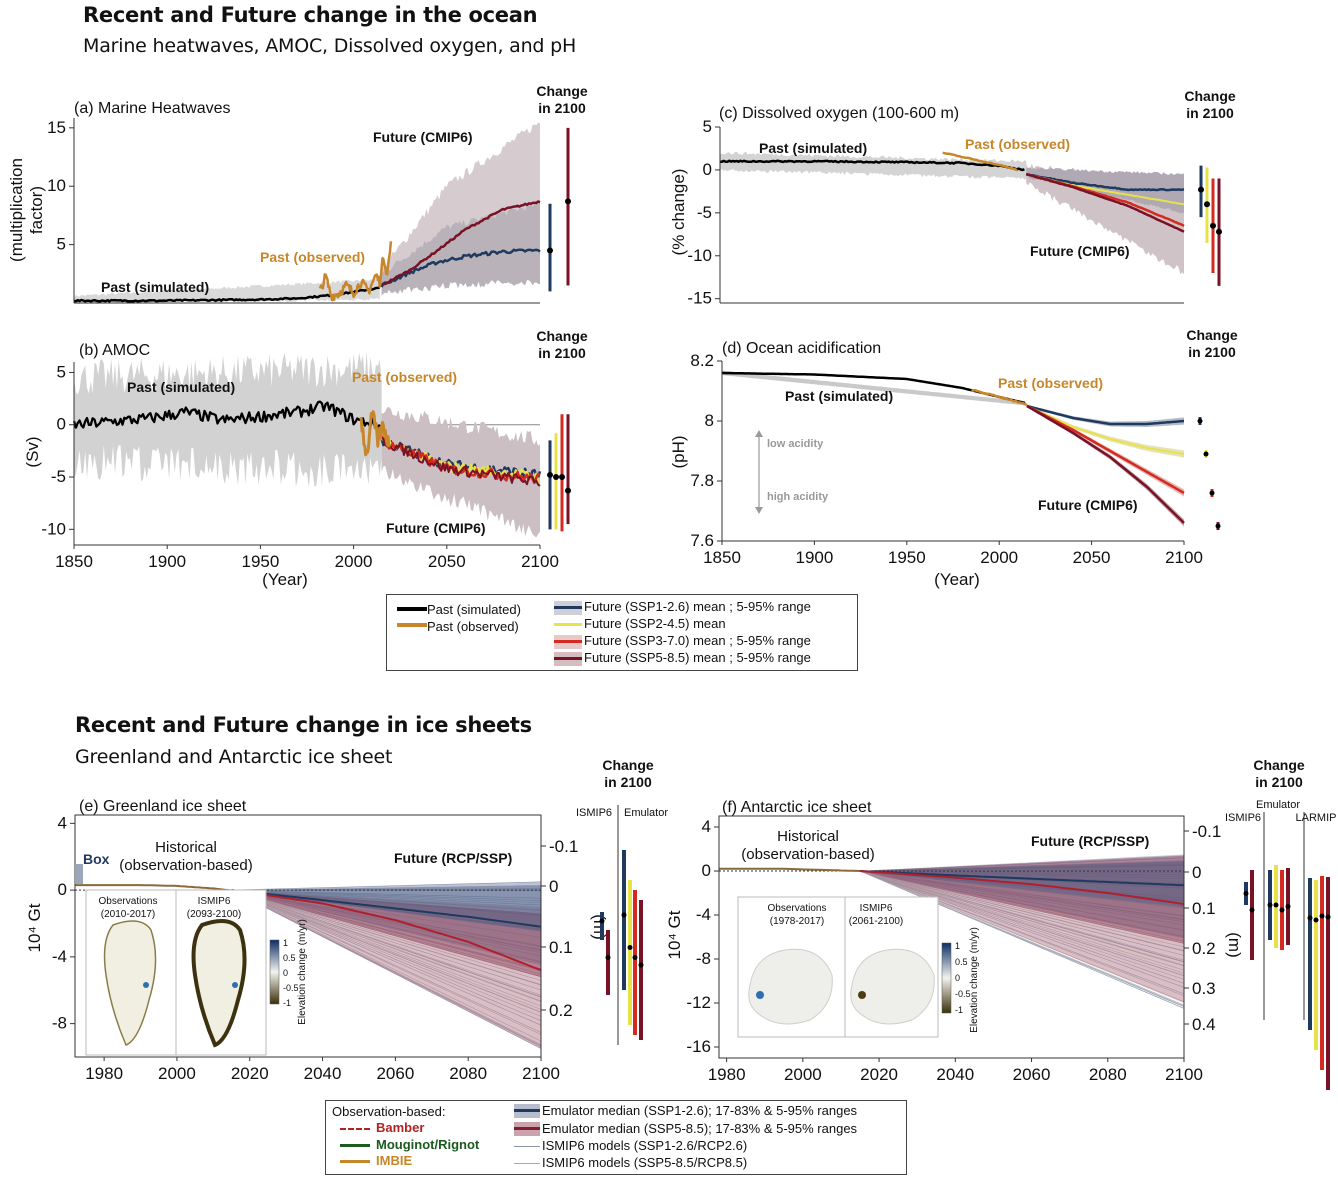 The image size is (1338, 1177). Describe the element at coordinates (56, 185) in the screenshot. I see `panel-a-ytick-label: 10` at that location.